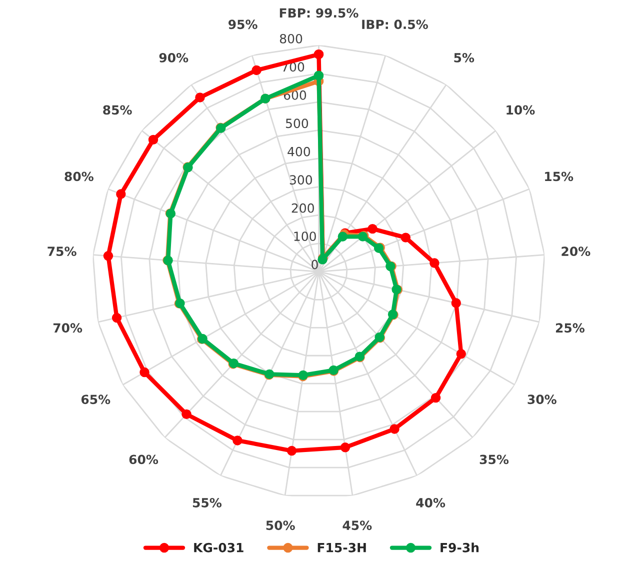 This screenshot has height=566, width=625. Describe the element at coordinates (542, 399) in the screenshot. I see `spoke-label: 30%` at that location.